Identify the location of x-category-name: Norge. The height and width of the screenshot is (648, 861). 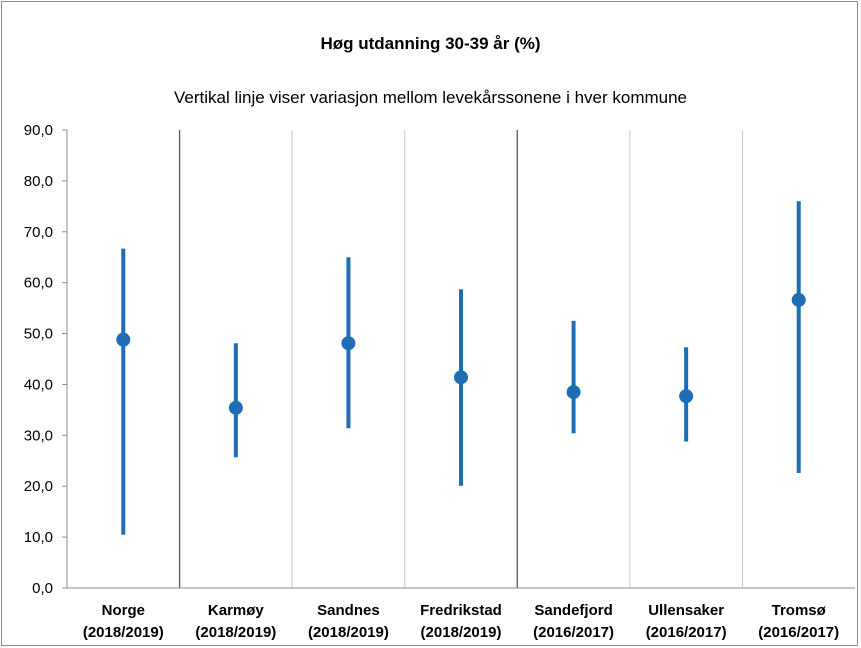
(123, 610).